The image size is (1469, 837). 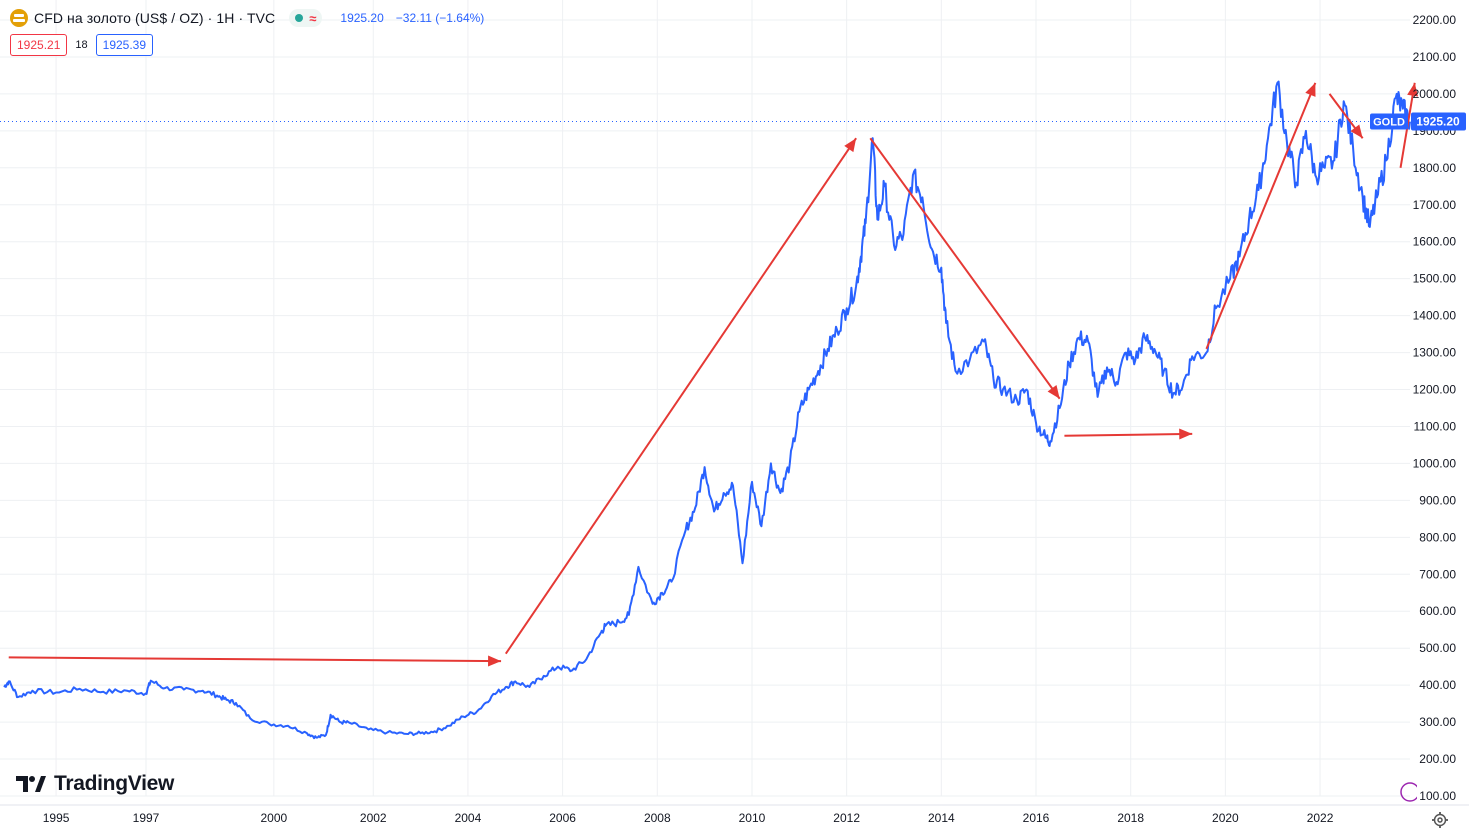 What do you see at coordinates (1435, 426) in the screenshot?
I see `y-tick-label: 1100.00` at bounding box center [1435, 426].